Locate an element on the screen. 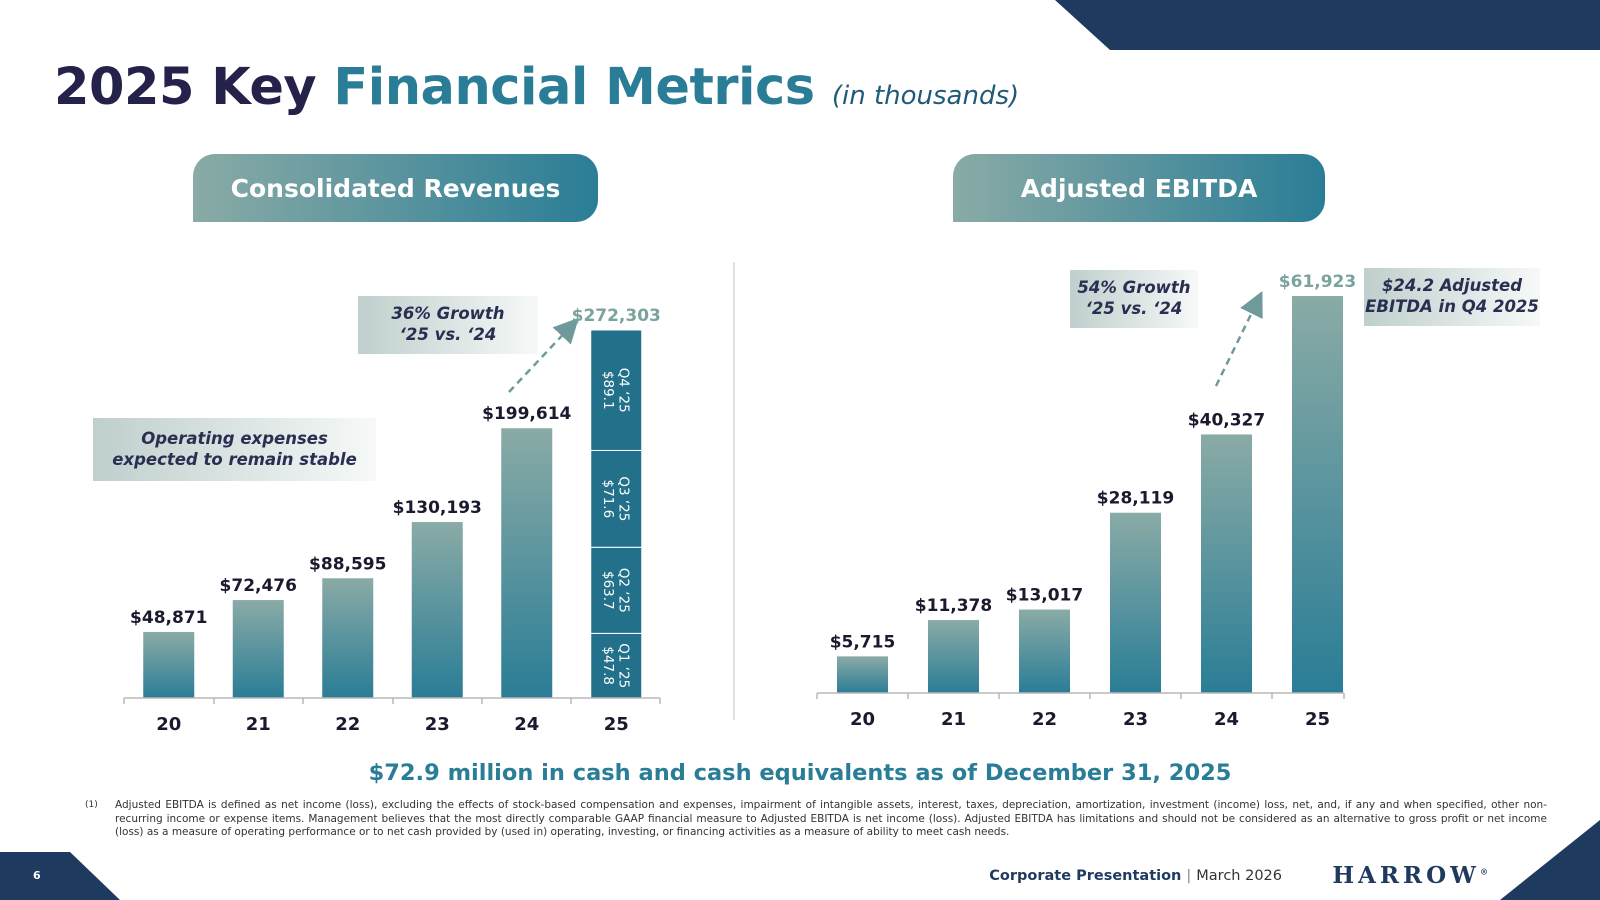  ebitda-growth-line2: ‘25 vs. ‘24 is located at coordinates (1134, 308).